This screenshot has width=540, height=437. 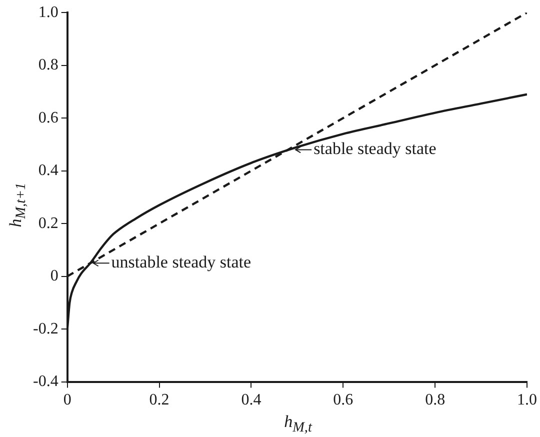 I want to click on x-tick-label: 0, so click(x=67, y=400).